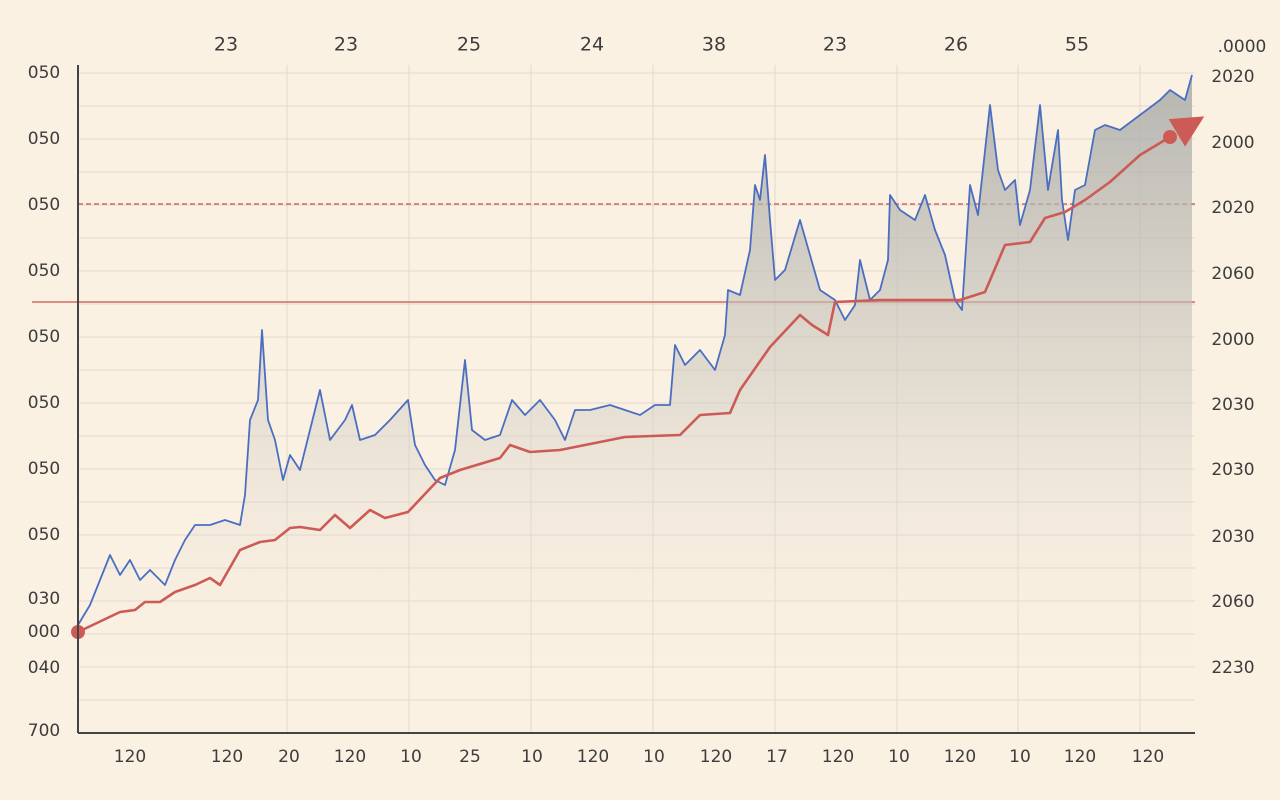 This screenshot has height=800, width=1280. I want to click on x2-tick-label: 25, so click(469, 45).